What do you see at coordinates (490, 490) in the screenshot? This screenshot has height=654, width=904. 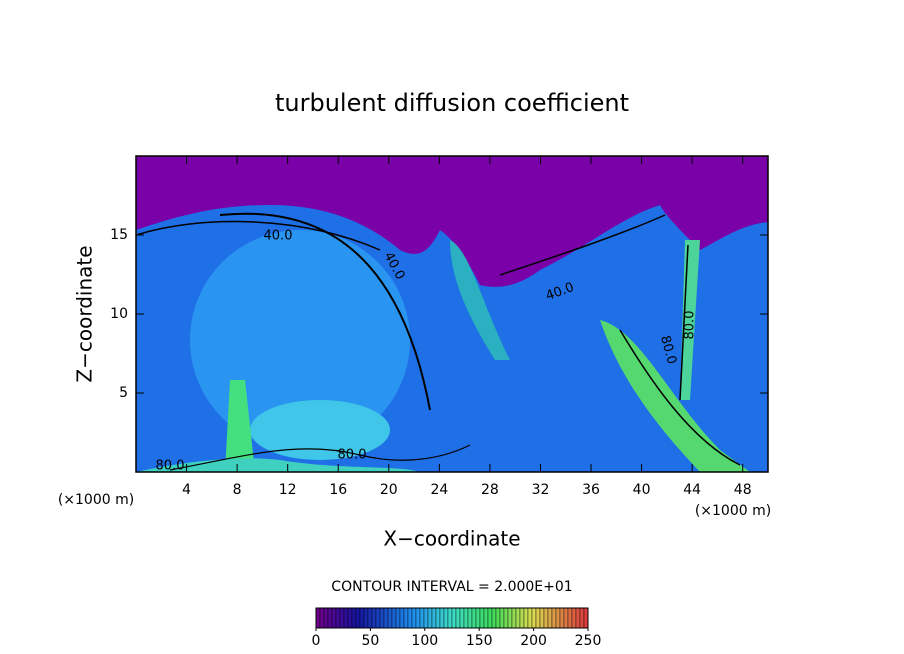 I see `x-tick-label: 28` at bounding box center [490, 490].